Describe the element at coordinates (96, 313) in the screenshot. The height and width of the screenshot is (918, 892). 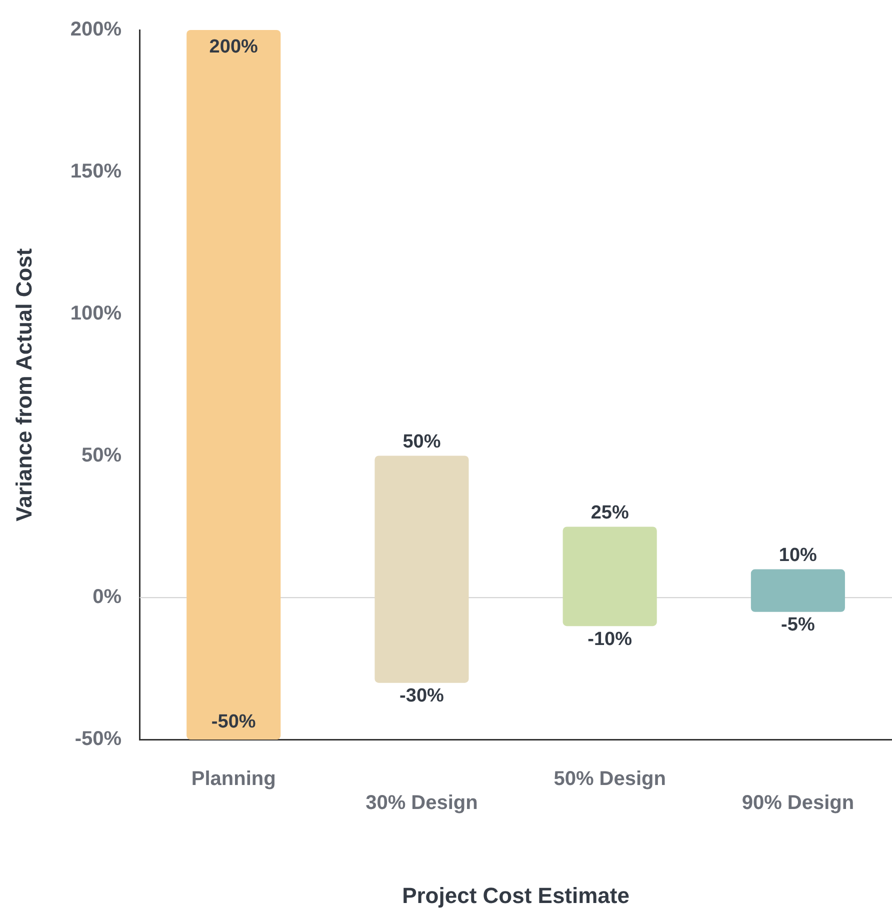
I see `y-tick-label: 100%` at that location.